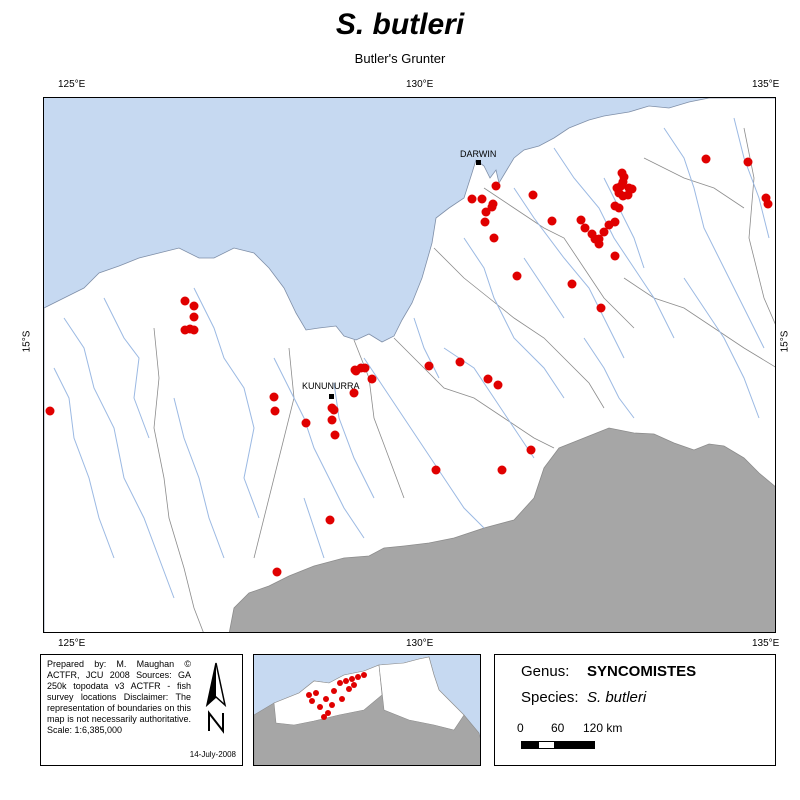  What do you see at coordinates (212, 754) in the screenshot?
I see `date-label: 14-July-2008` at bounding box center [212, 754].